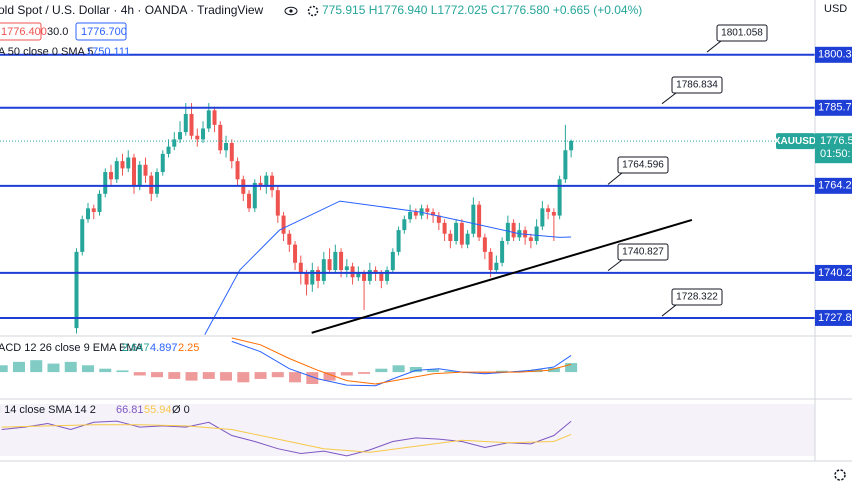 This screenshot has width=852, height=485. I want to click on symbol-tag, so click(795, 141).